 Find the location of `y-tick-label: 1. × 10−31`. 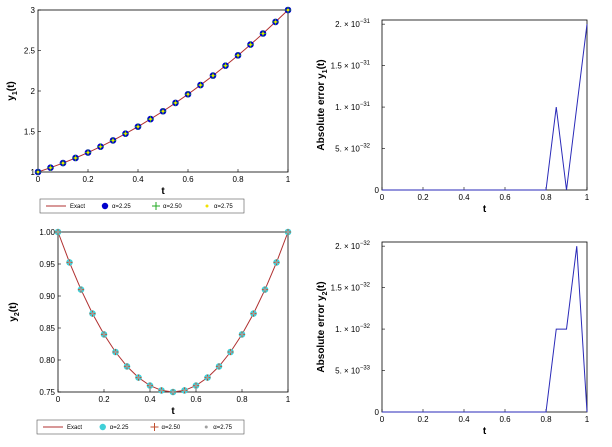

y-tick-label: 1. × 10−31 is located at coordinates (353, 107).